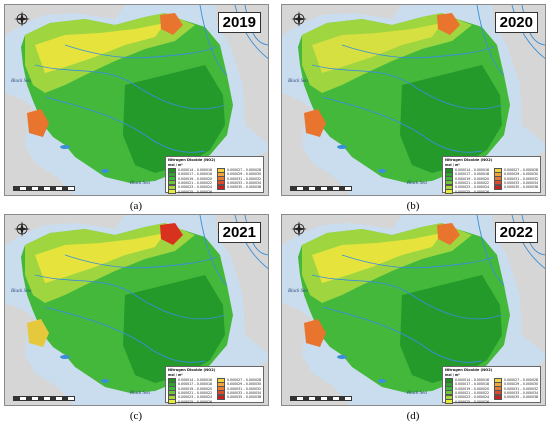 This screenshot has width=550, height=427. I want to click on panel-caption: (c), so click(136, 416).